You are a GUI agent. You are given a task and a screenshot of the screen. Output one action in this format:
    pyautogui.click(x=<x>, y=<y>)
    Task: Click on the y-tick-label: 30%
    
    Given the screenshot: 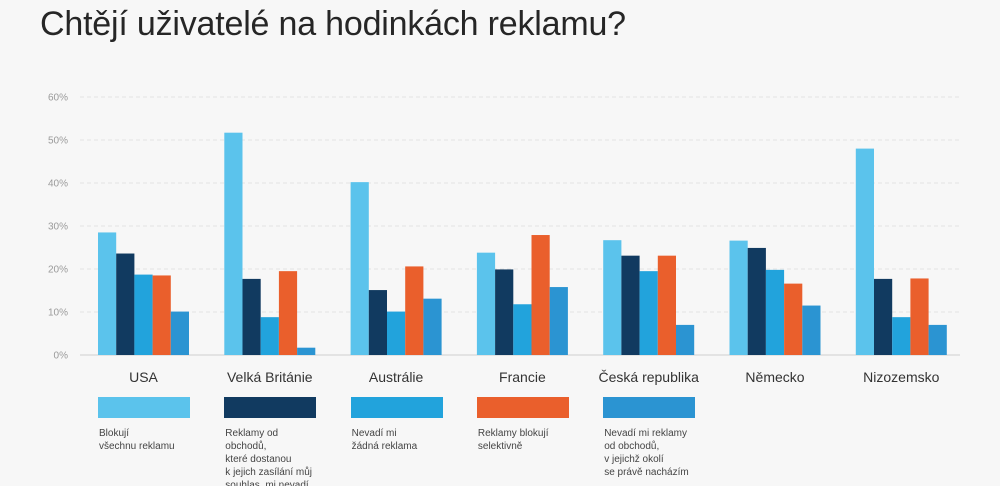 What is the action you would take?
    pyautogui.click(x=58, y=227)
    